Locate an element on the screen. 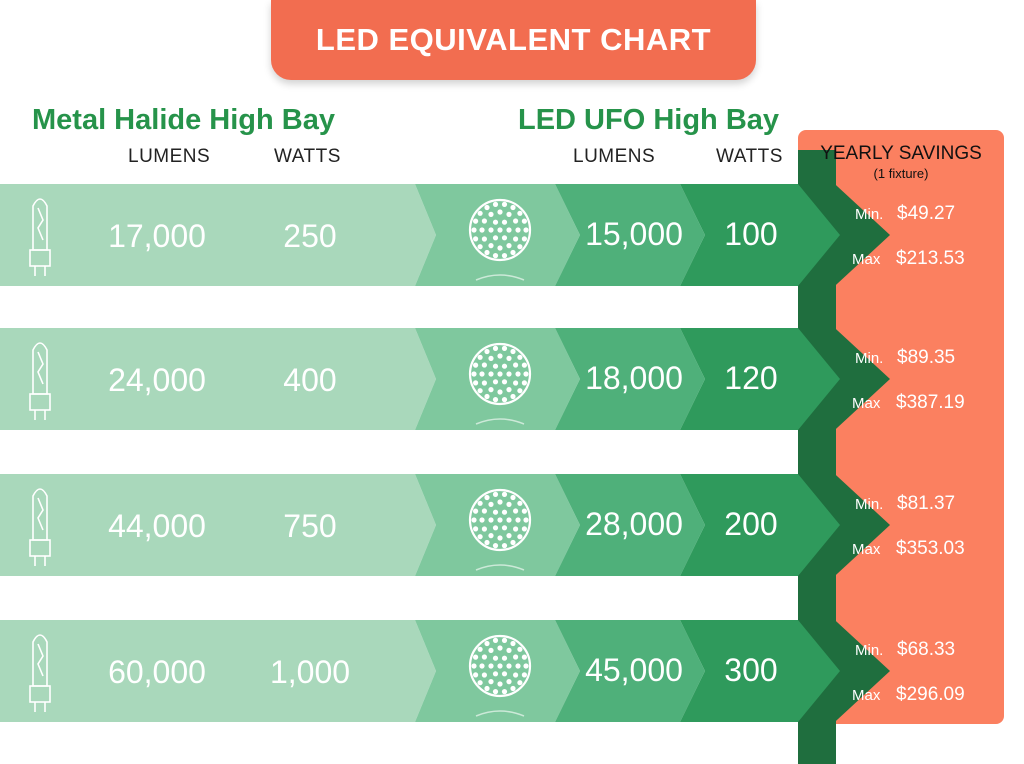 This screenshot has width=1024, height=764. savings-min-label: Min. is located at coordinates (869, 504).